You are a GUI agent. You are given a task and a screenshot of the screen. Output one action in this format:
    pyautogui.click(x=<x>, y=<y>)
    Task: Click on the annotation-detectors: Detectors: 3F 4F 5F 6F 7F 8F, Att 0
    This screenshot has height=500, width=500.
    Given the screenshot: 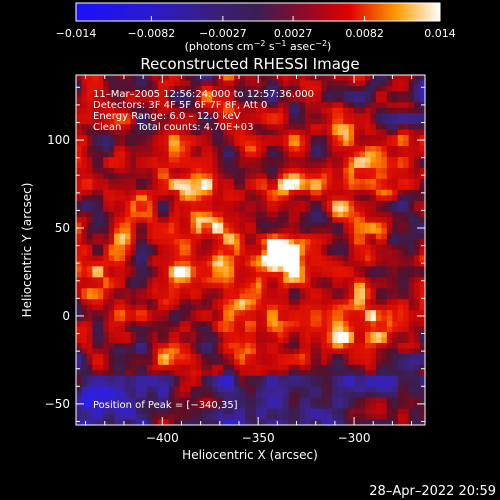 What is the action you would take?
    pyautogui.click(x=180, y=105)
    